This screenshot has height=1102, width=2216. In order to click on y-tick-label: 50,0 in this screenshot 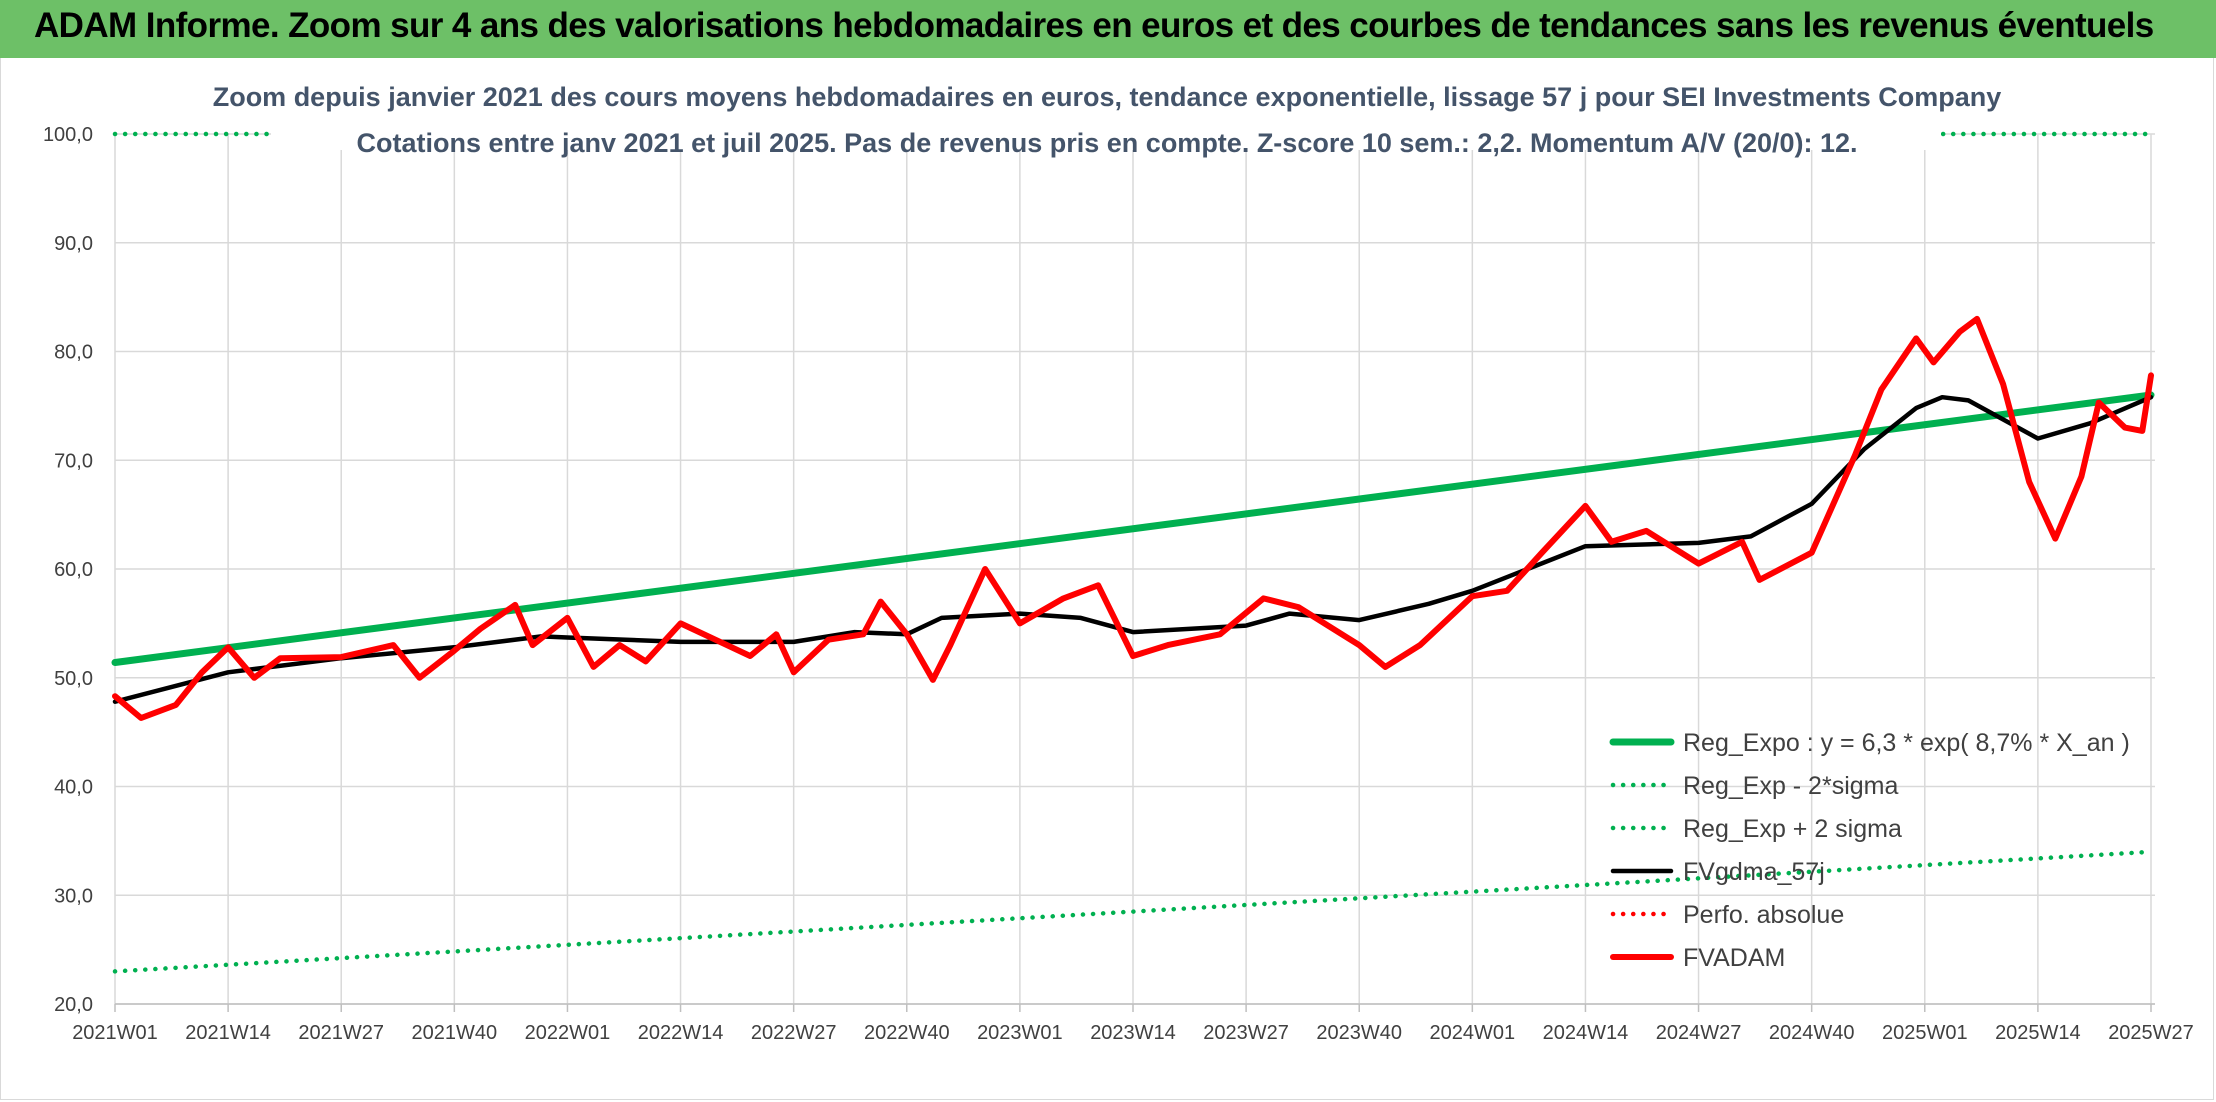, I will do `click(73, 679)`.